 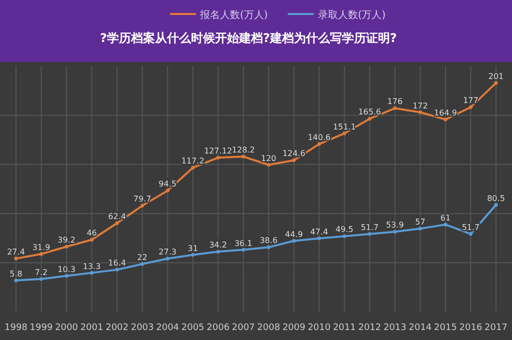 I want to click on data-label: 62.4, so click(x=117, y=217).